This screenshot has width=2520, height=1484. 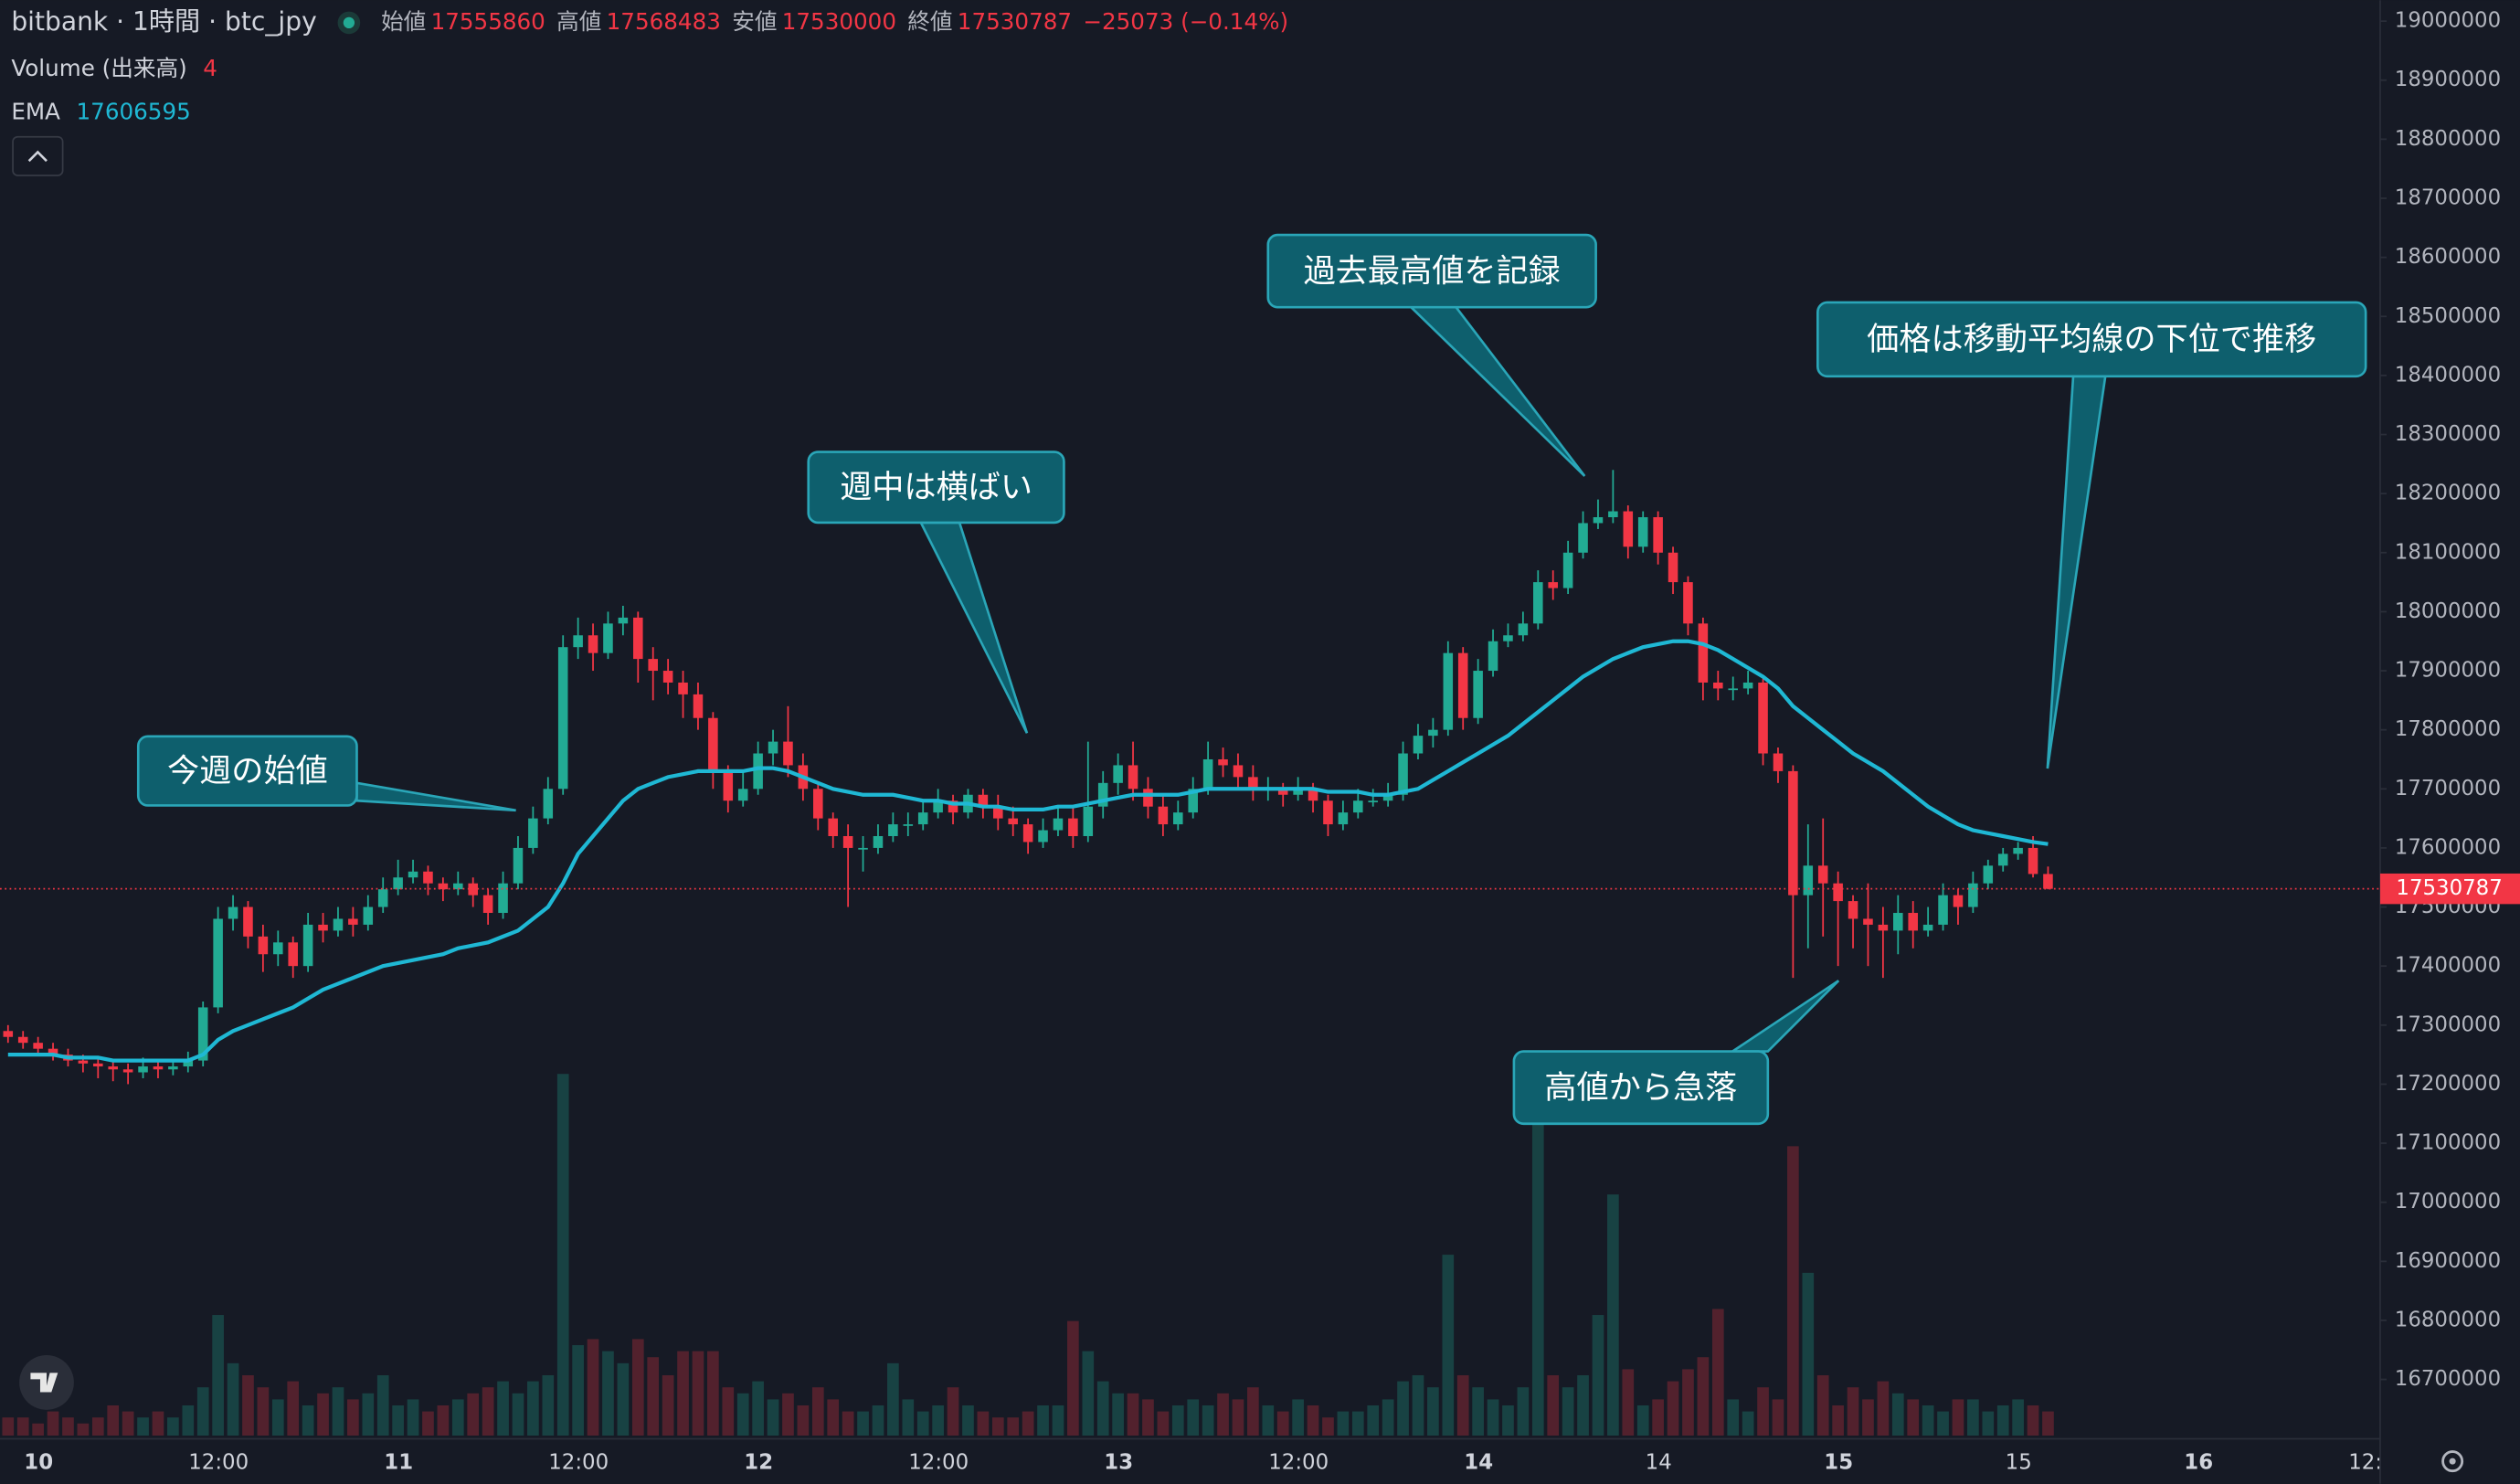 I want to click on ohlc-label: 高値, so click(x=578, y=21).